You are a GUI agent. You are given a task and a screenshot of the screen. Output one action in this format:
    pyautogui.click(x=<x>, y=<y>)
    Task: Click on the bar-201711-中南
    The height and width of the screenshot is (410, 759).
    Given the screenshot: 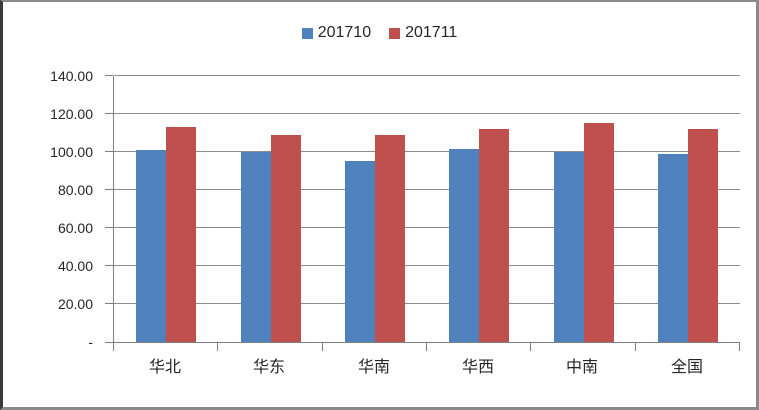 What is the action you would take?
    pyautogui.click(x=599, y=232)
    